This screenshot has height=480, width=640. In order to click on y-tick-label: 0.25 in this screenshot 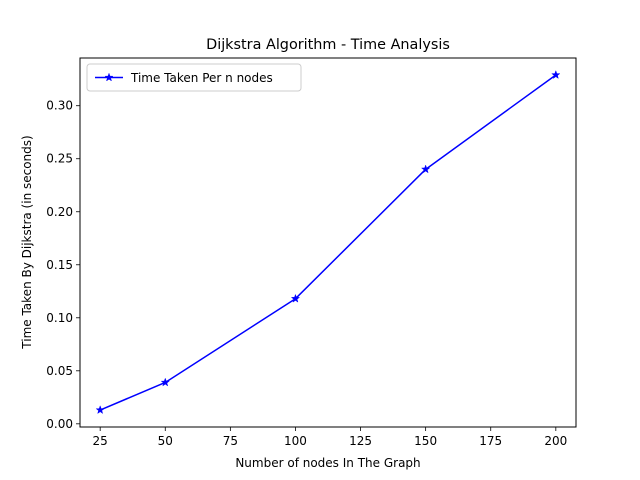, I will do `click(59, 159)`.